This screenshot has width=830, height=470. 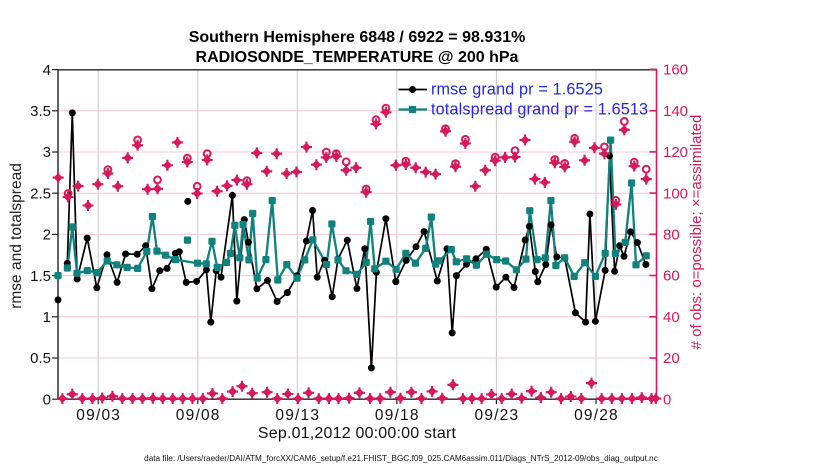 What do you see at coordinates (16, 236) in the screenshot?
I see `svg-text: rmse and totalspread` at bounding box center [16, 236].